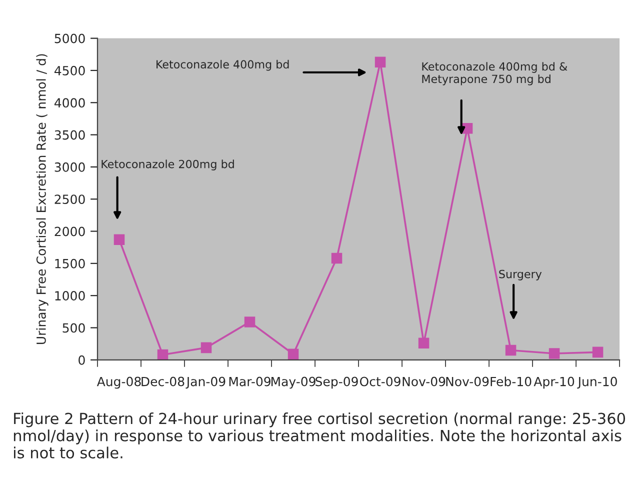 The width and height of the screenshot is (629, 491). I want to click on y-tick-label: 3500, so click(69, 135).